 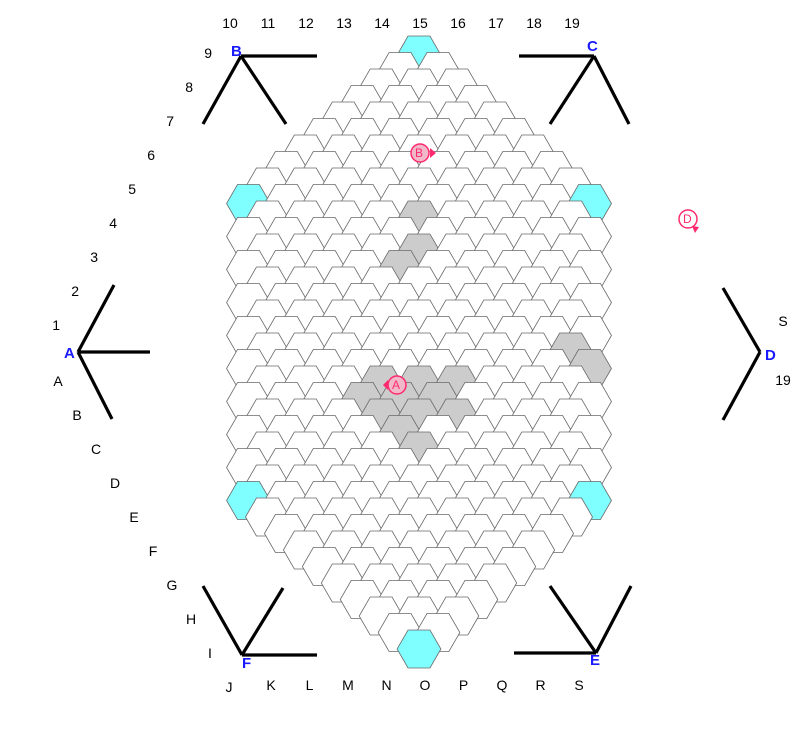 I want to click on corner-label-a: A, so click(x=69, y=353).